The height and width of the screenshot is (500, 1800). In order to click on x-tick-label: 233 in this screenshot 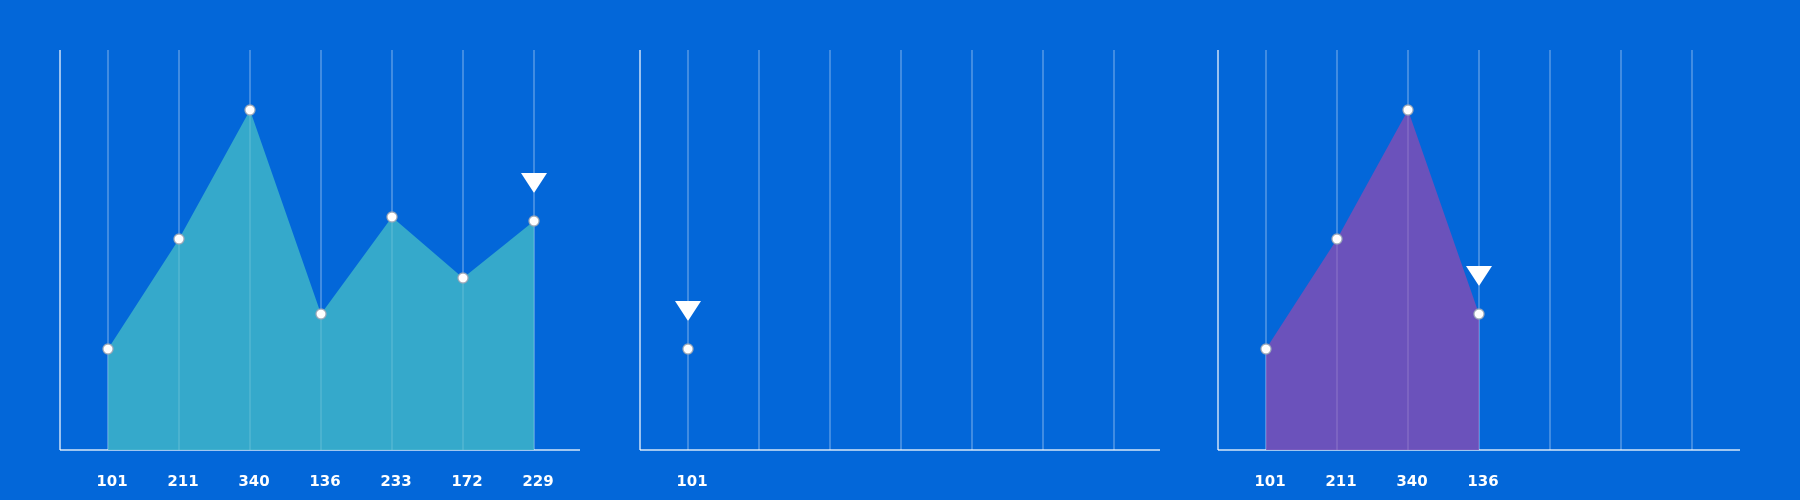, I will do `click(395, 481)`.